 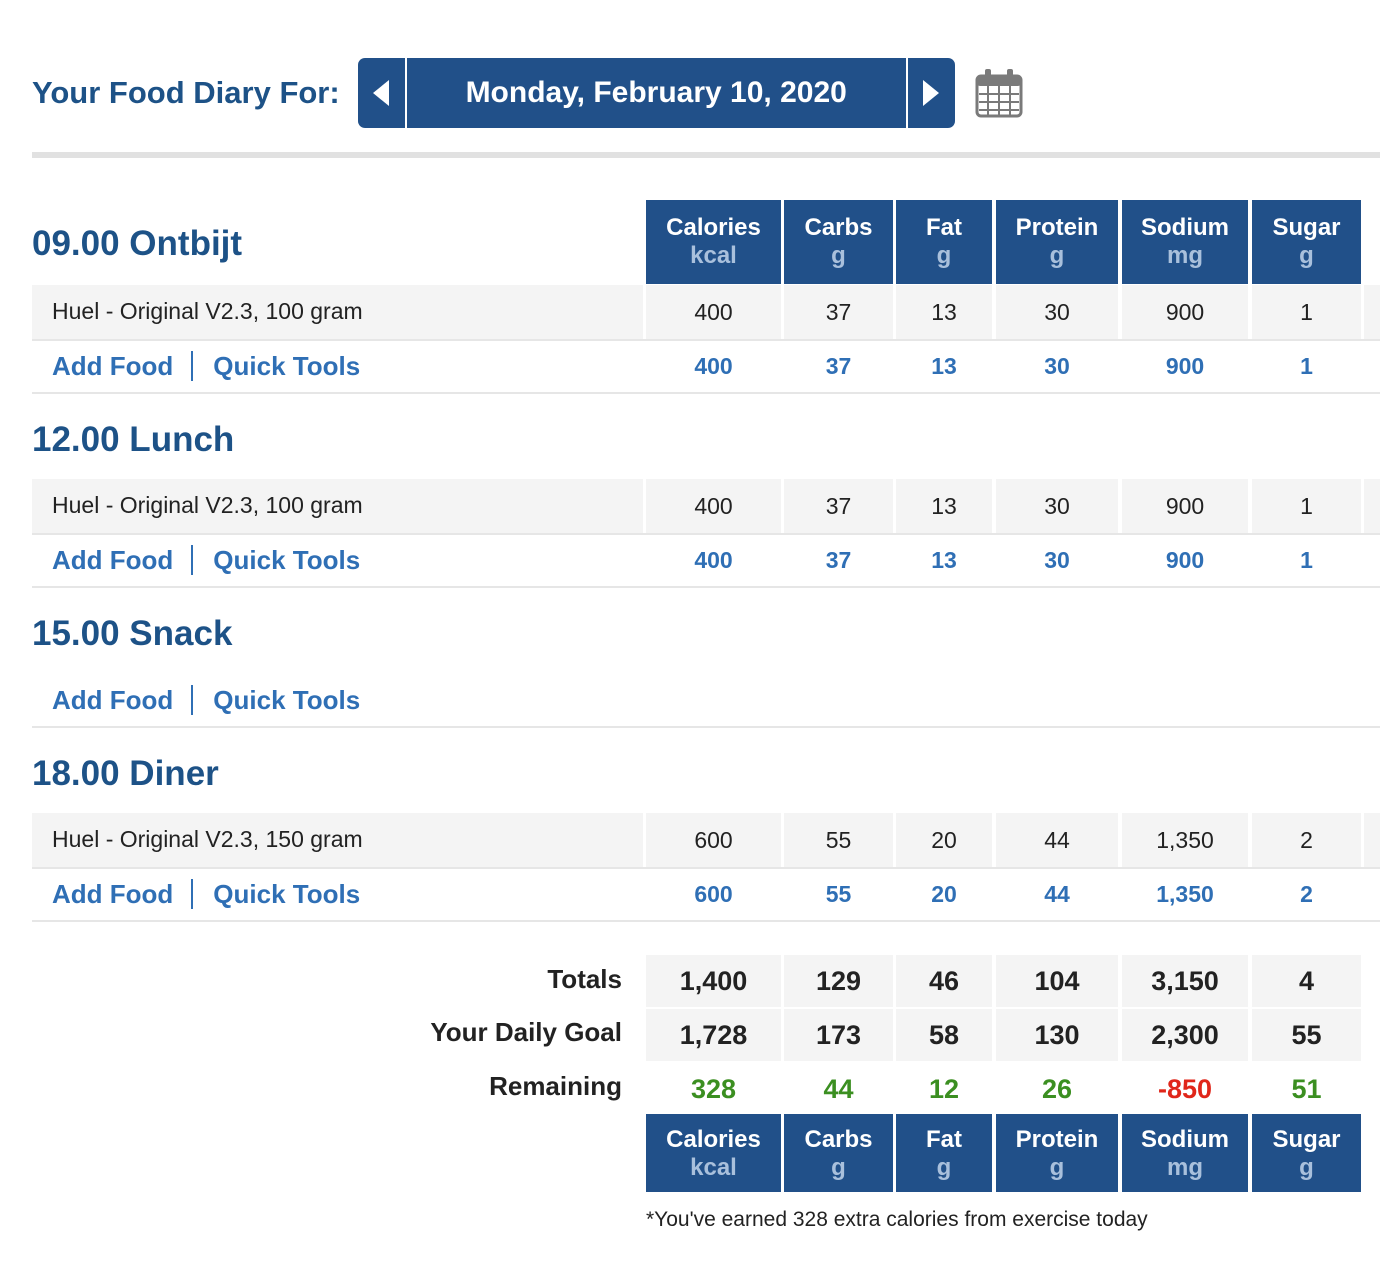 What do you see at coordinates (1306, 1089) in the screenshot?
I see `remaining-sugar: 51` at bounding box center [1306, 1089].